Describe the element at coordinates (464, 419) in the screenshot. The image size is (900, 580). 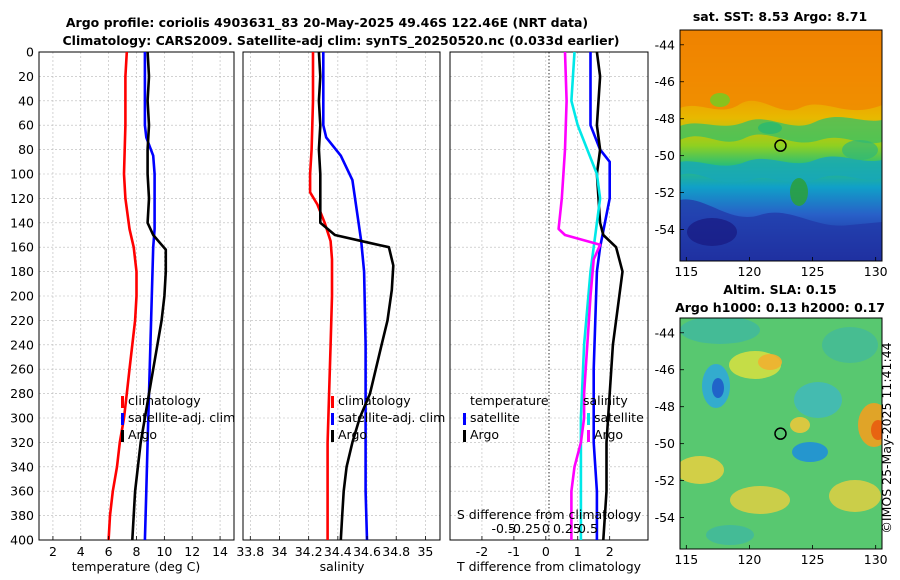
I see `legend-swatch-t-satellite` at that location.